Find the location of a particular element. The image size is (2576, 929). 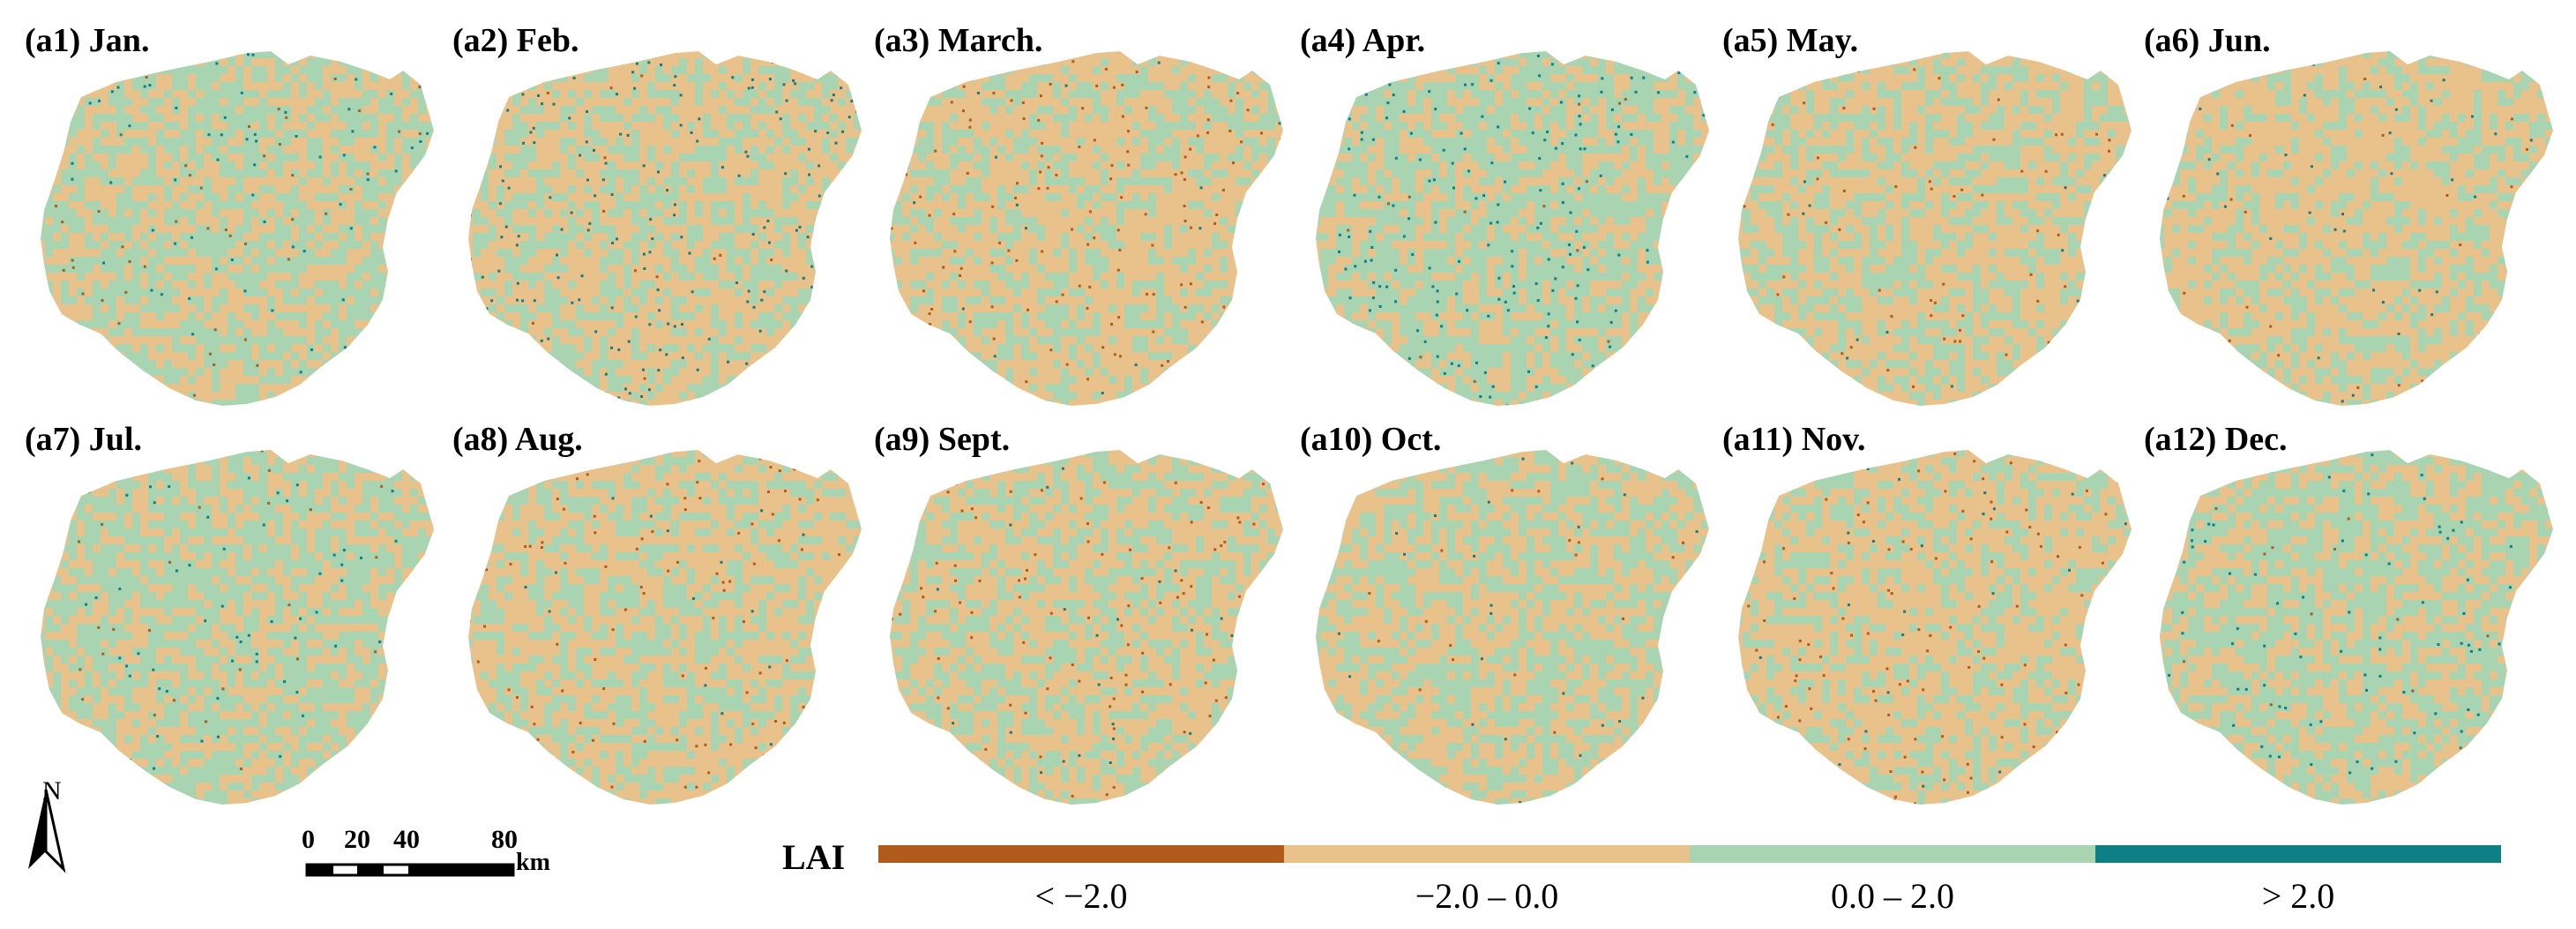

map-panel: (a11) Nov. is located at coordinates (1928, 622).